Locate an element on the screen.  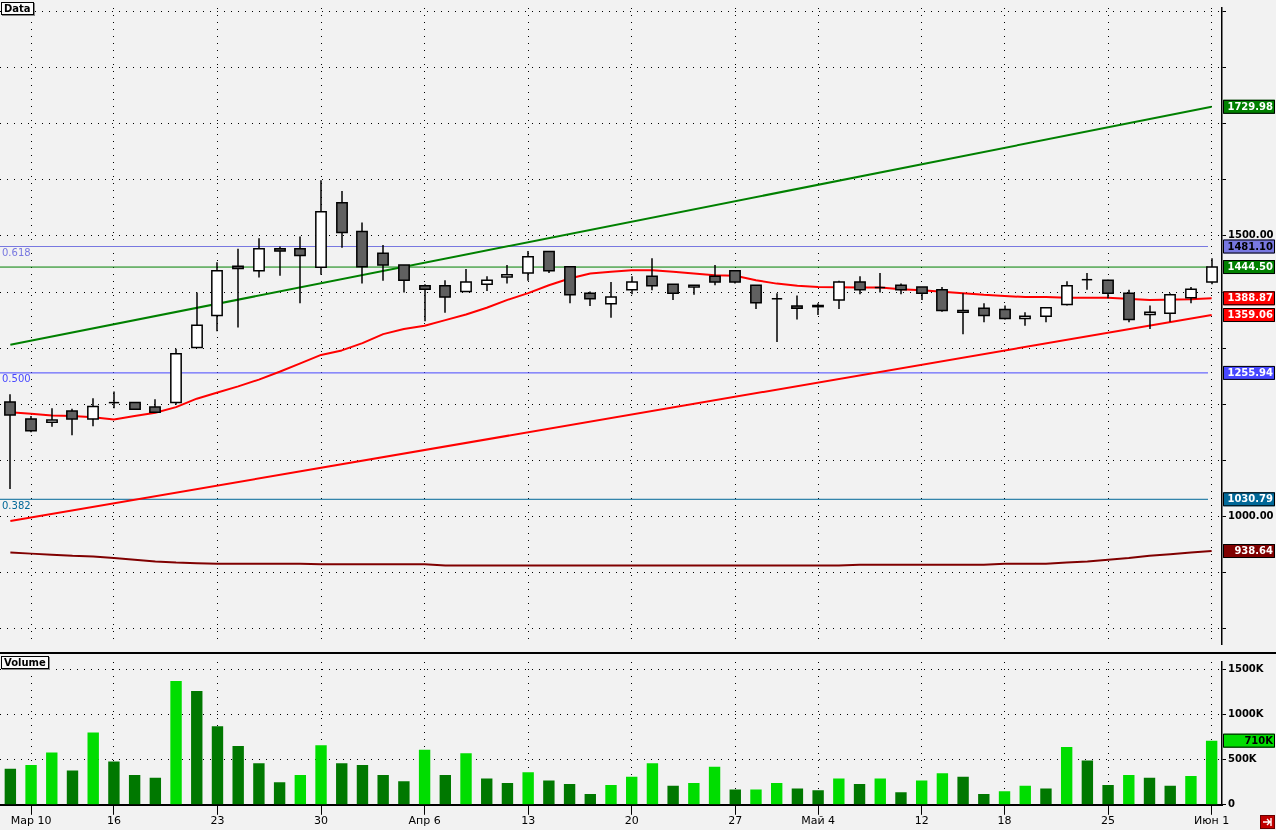
annotation: 938.64 is located at coordinates (1254, 551).